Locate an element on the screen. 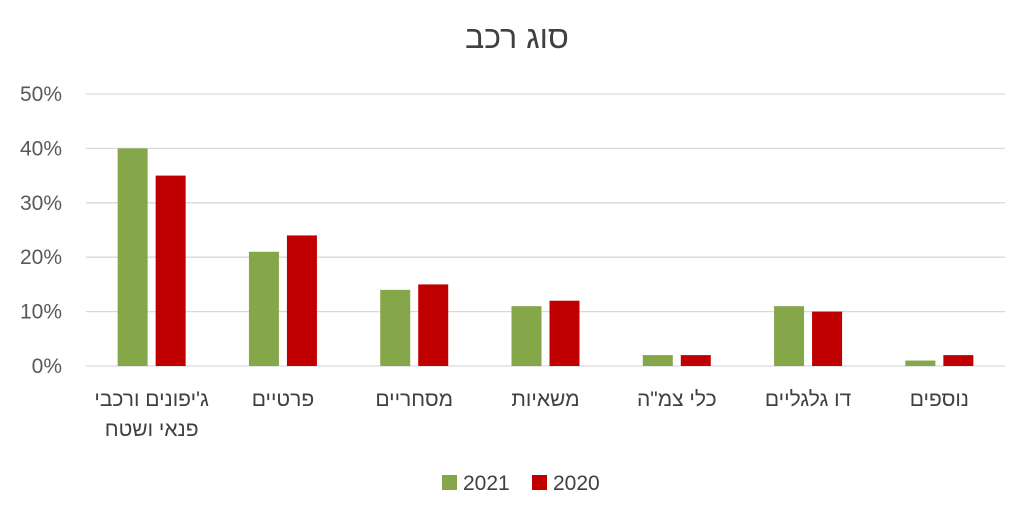 Image resolution: width=1024 pixels, height=513 pixels. y-tick-label: 40% is located at coordinates (41, 148).